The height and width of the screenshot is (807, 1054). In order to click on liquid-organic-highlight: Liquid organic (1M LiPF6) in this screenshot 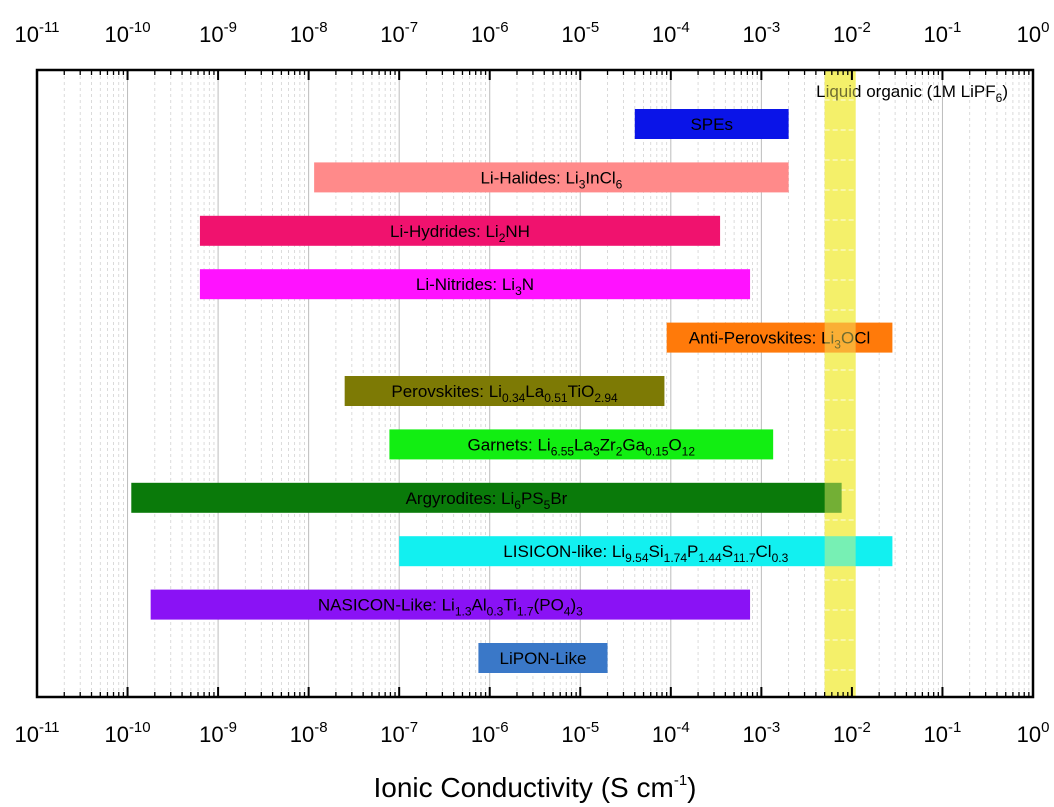, I will do `click(912, 383)`.